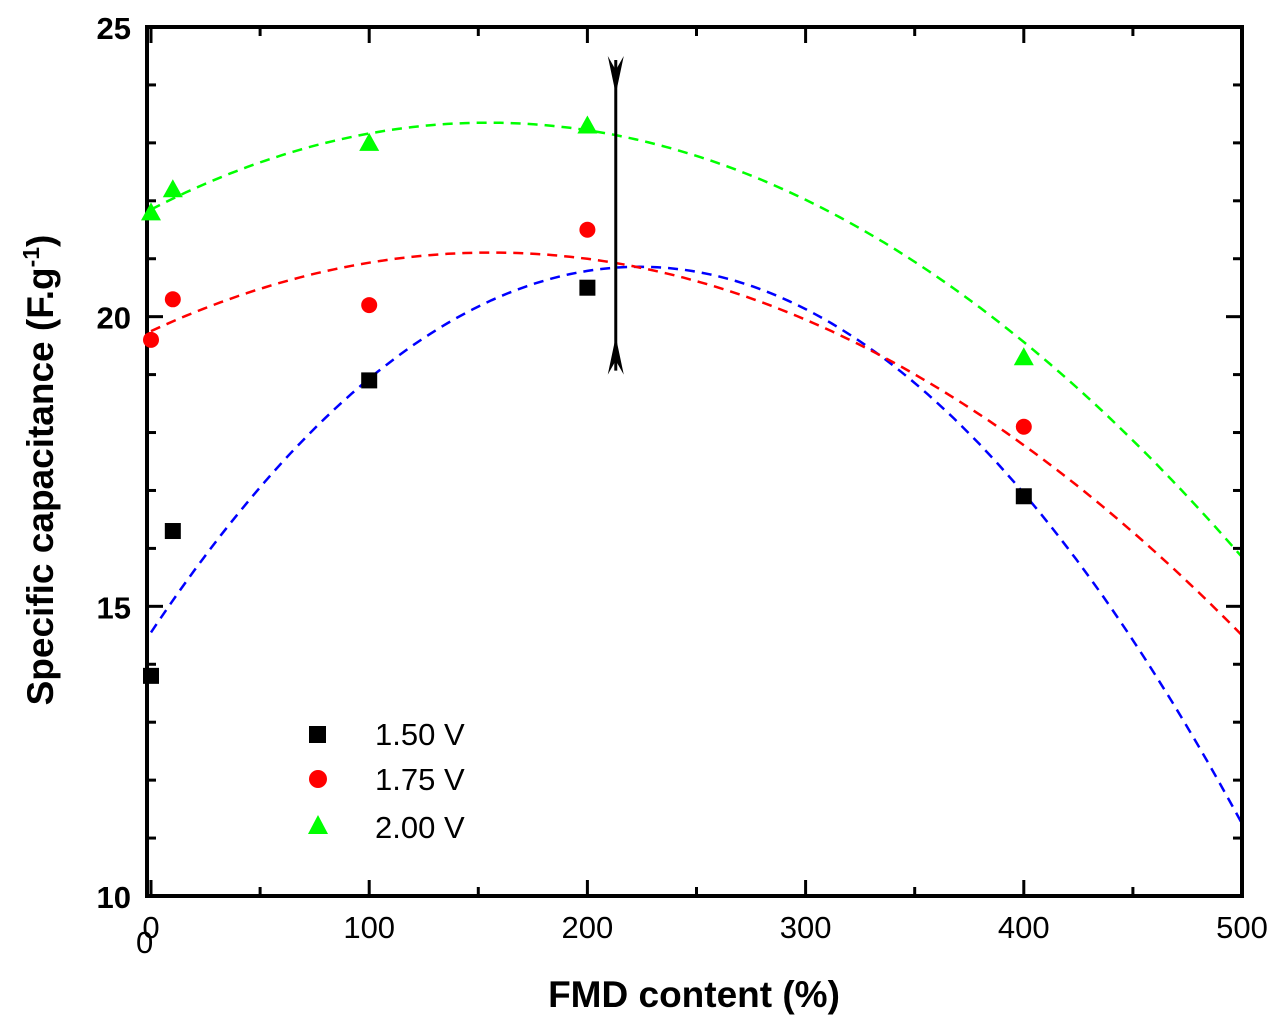 This screenshot has width=1275, height=1026. I want to click on x-tick-label: 300, so click(806, 927).